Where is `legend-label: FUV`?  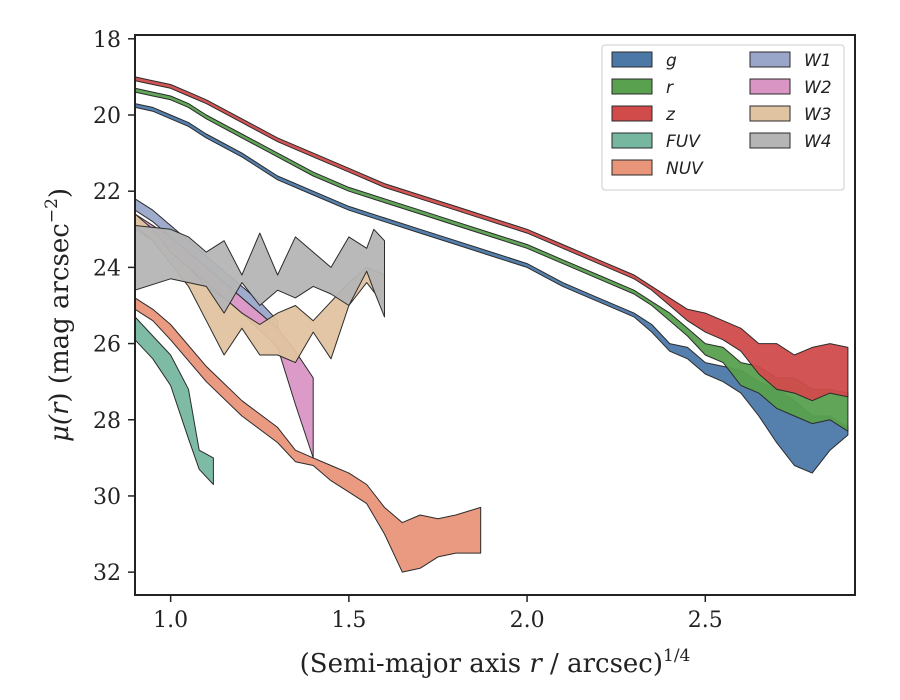 legend-label: FUV is located at coordinates (683, 142).